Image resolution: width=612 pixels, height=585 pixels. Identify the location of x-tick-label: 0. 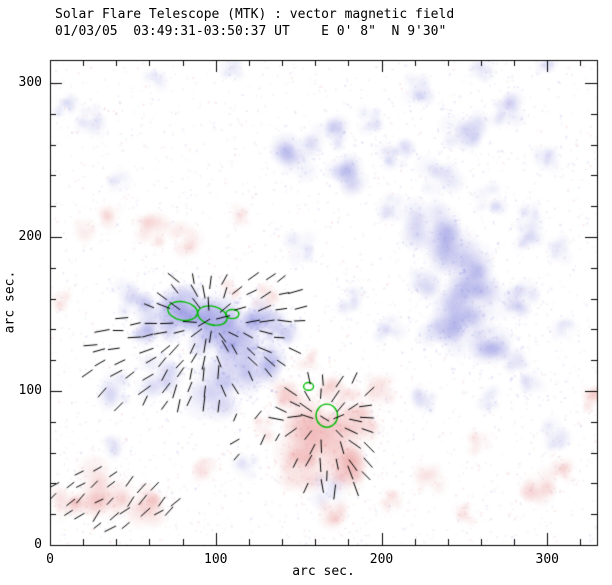
(50, 559).